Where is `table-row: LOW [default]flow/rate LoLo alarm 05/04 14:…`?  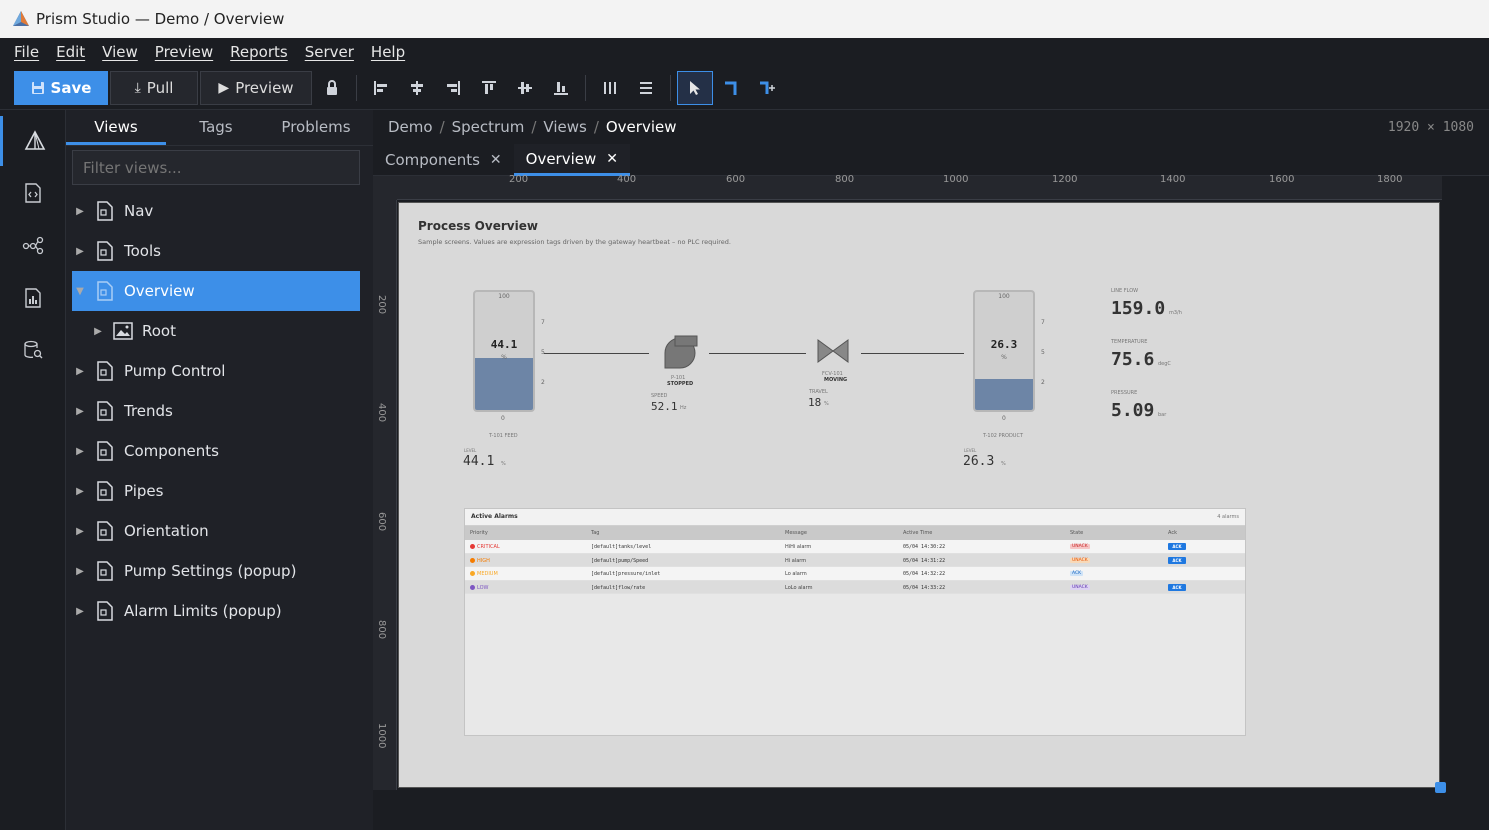 table-row: LOW [default]flow/rate LoLo alarm 05/04 14:… is located at coordinates (855, 587).